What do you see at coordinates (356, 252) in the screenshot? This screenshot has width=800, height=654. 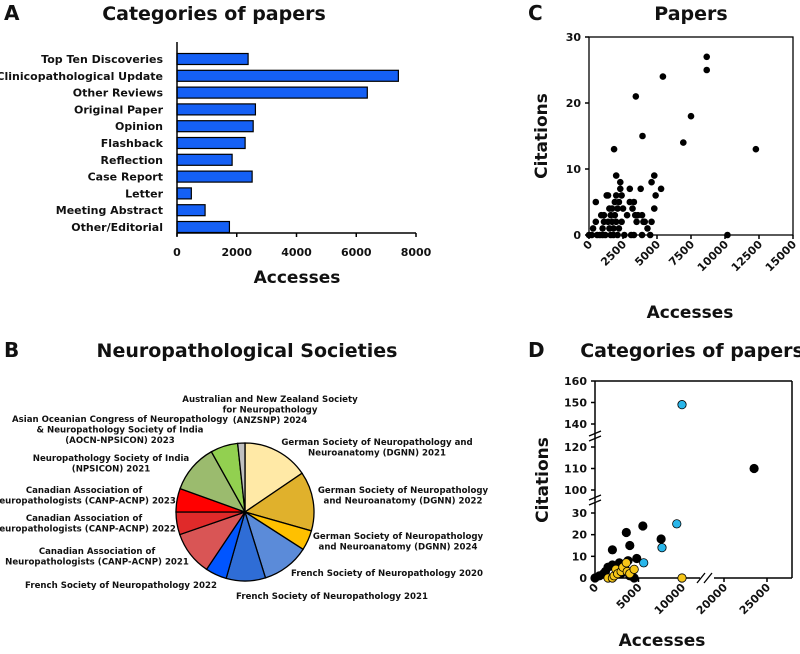 I see `x-tick-label: 6000` at bounding box center [356, 252].